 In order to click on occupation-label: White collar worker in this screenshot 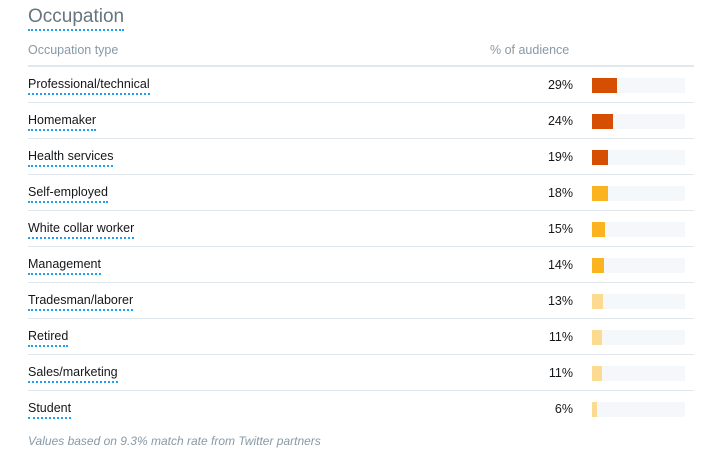, I will do `click(81, 230)`.